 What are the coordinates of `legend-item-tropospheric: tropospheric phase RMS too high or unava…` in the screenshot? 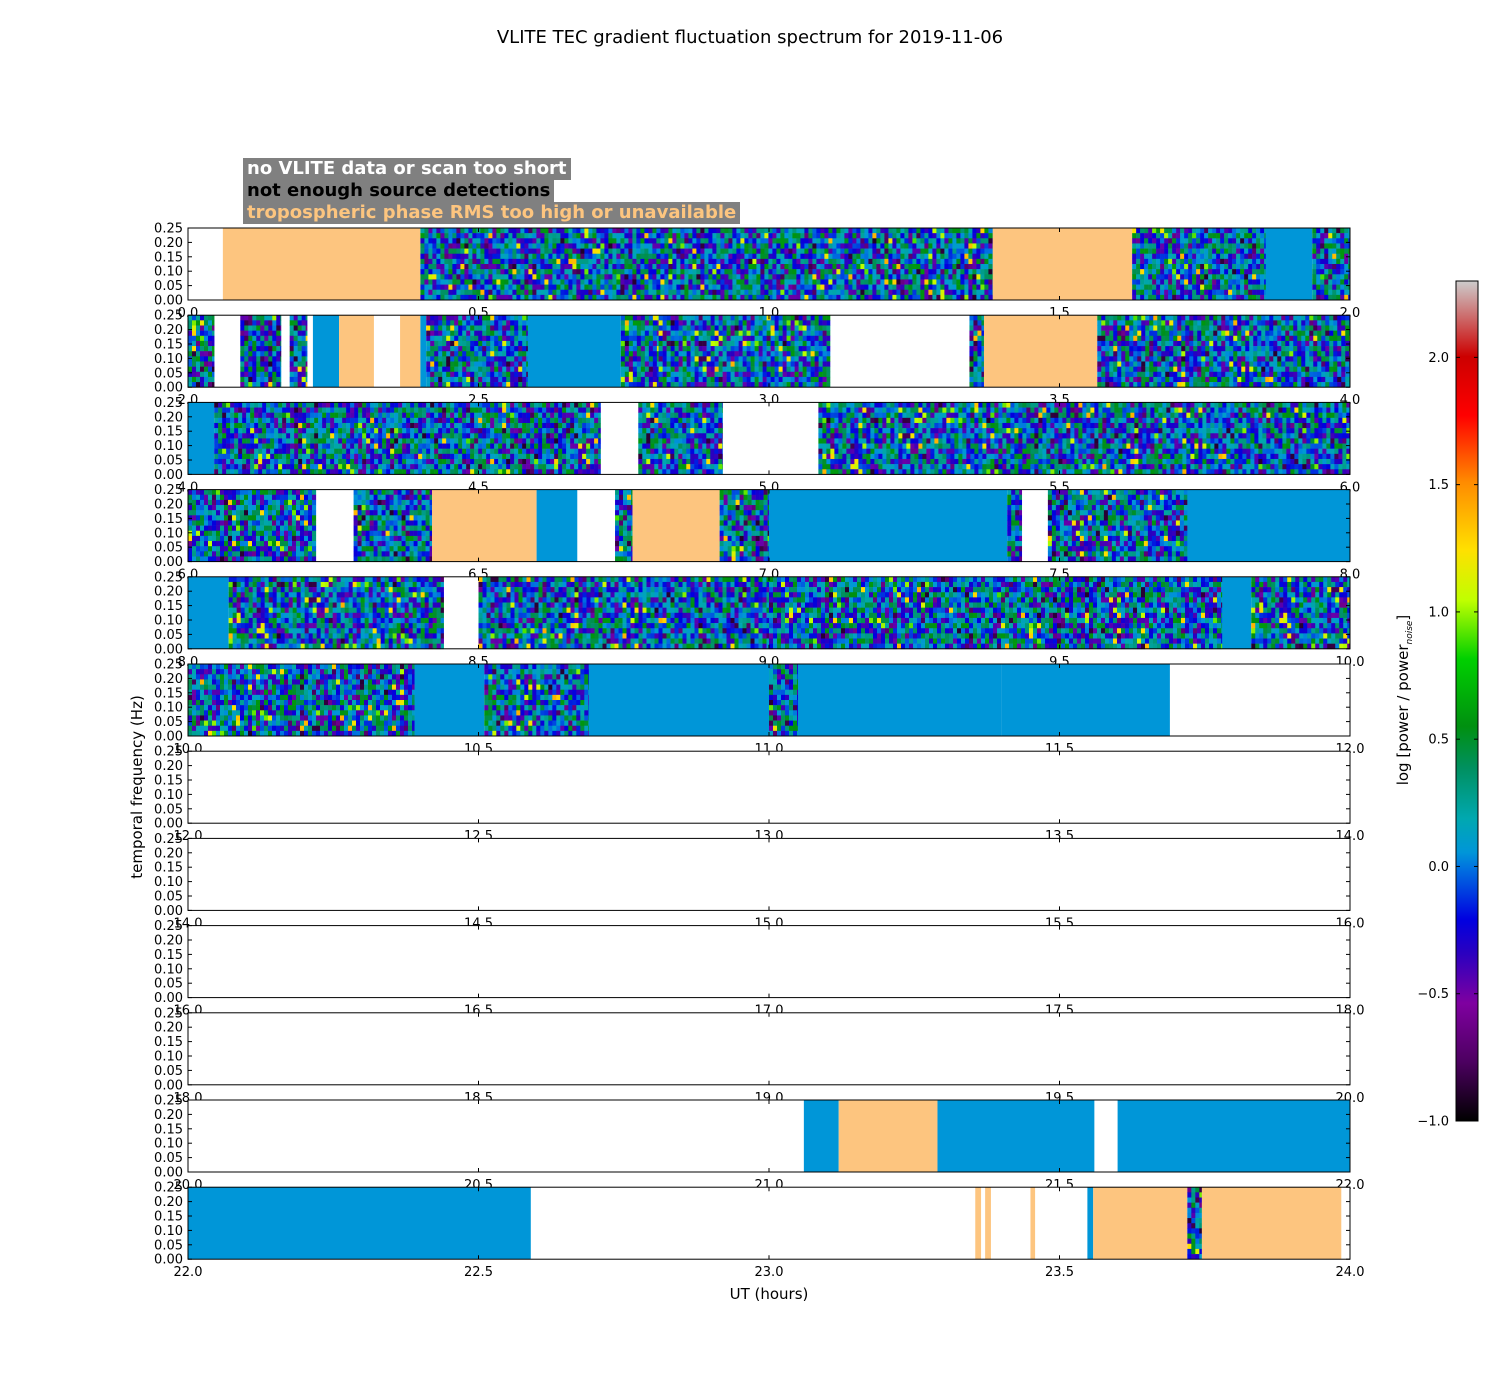 It's located at (492, 213).